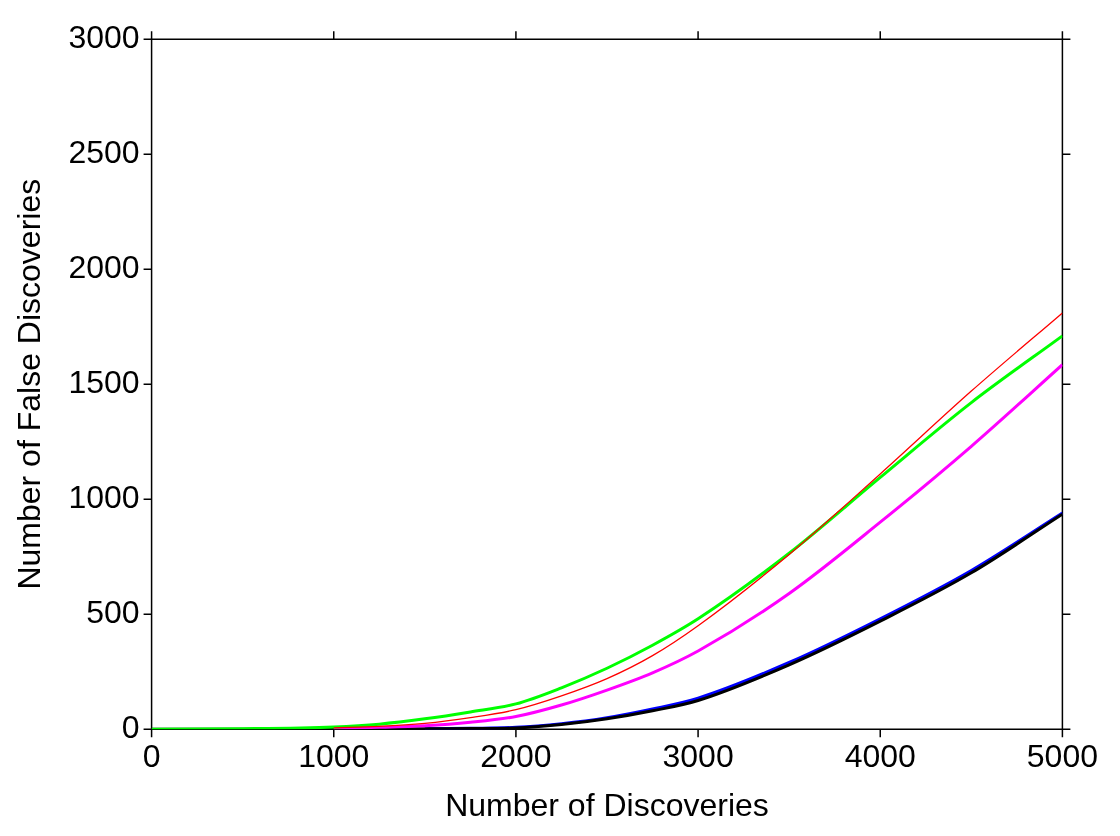 The image size is (1120, 836). Describe the element at coordinates (698, 756) in the screenshot. I see `x-tick-label: 3000` at that location.